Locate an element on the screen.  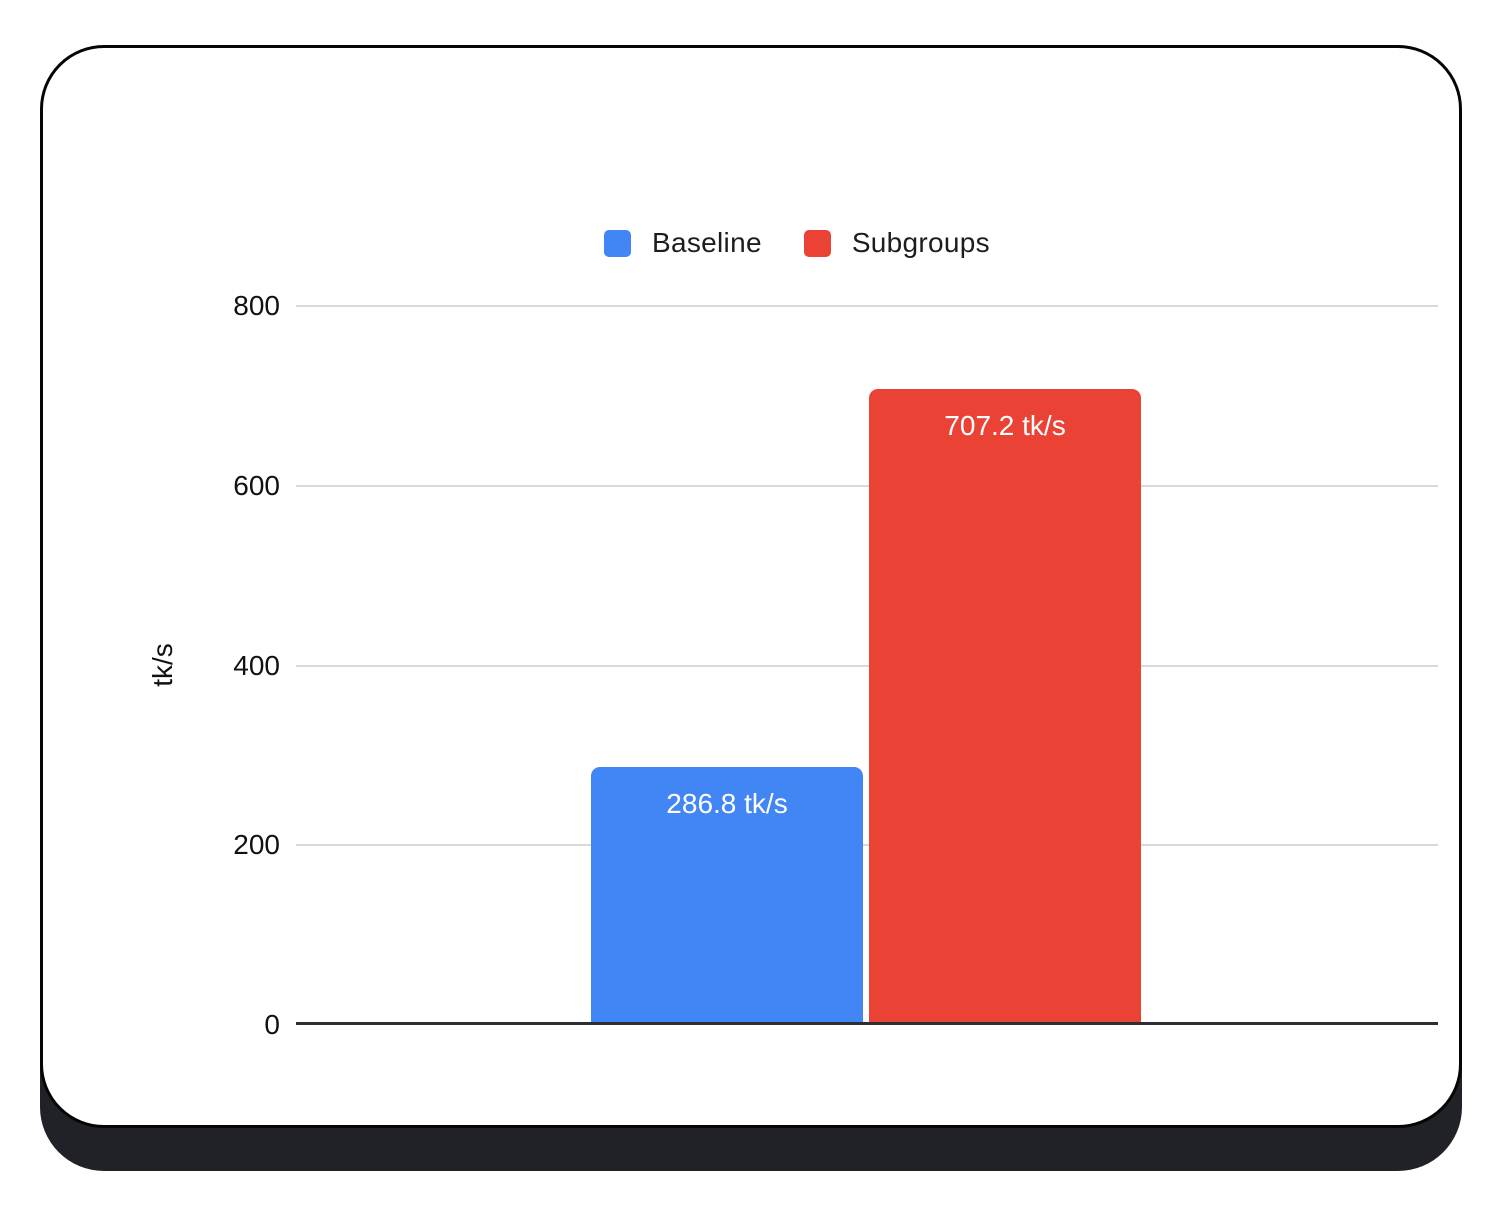
legend-item-subgroups: Subgroups is located at coordinates (896, 243).